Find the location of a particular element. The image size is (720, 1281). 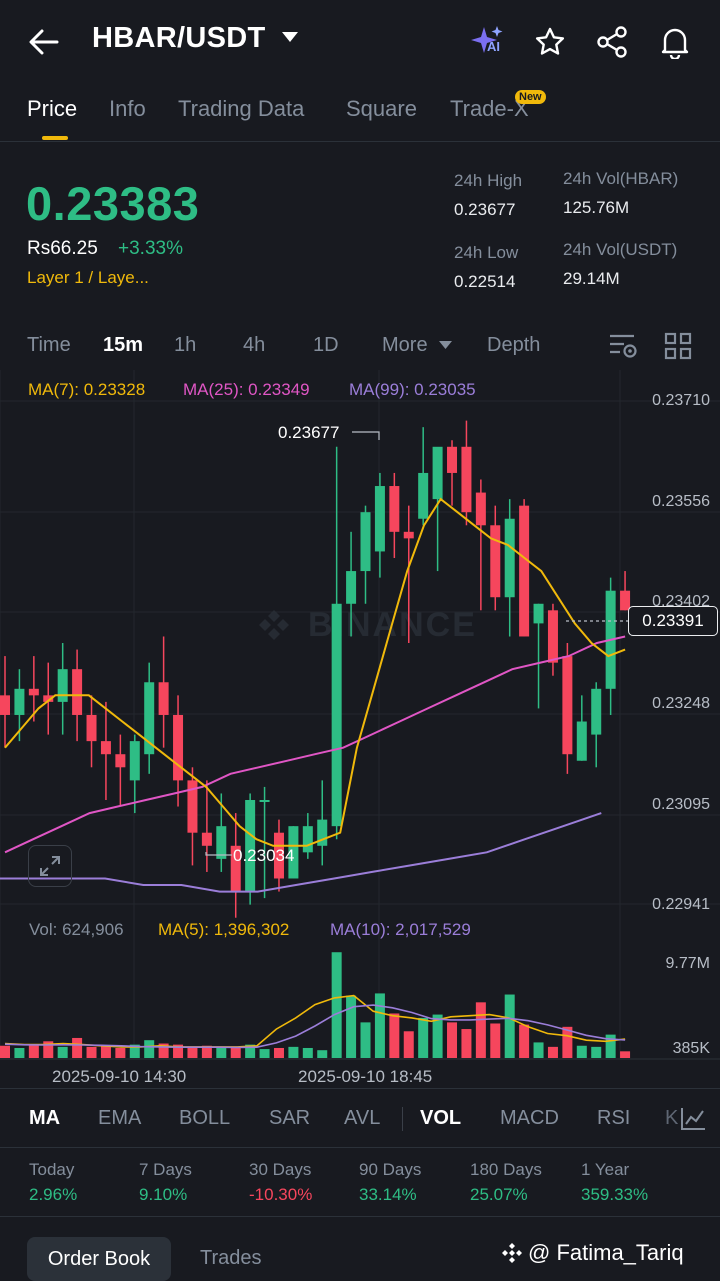

vol-ma5-legend: MA(5): 1,396,302 is located at coordinates (224, 929).